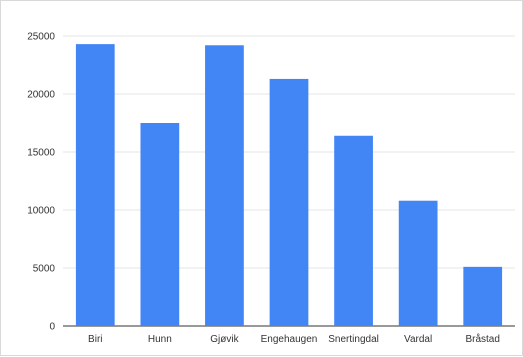  What do you see at coordinates (160, 224) in the screenshot?
I see `bar-hunn` at bounding box center [160, 224].